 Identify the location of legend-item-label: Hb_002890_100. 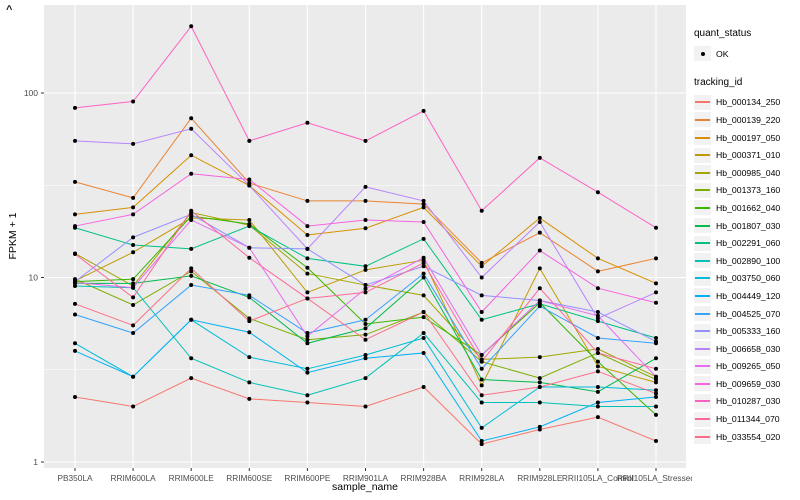
(748, 260).